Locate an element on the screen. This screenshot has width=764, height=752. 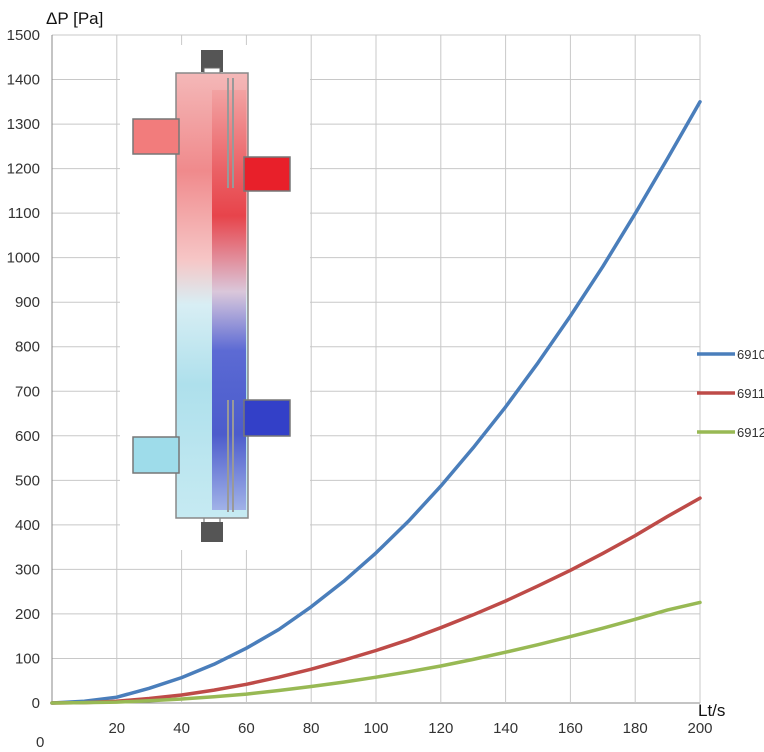
x-tick-label: 20 is located at coordinates (116, 728).